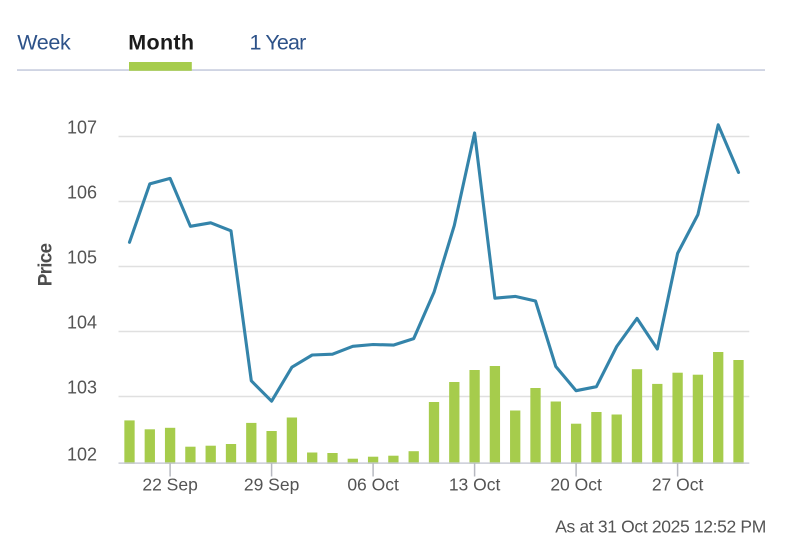 Image resolution: width=800 pixels, height=541 pixels. I want to click on svg-text: 102, so click(82, 455).